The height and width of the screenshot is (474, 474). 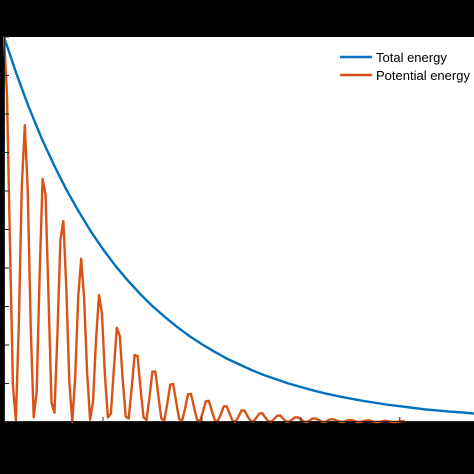 I want to click on x-tick-label: 4, so click(x=202, y=437).